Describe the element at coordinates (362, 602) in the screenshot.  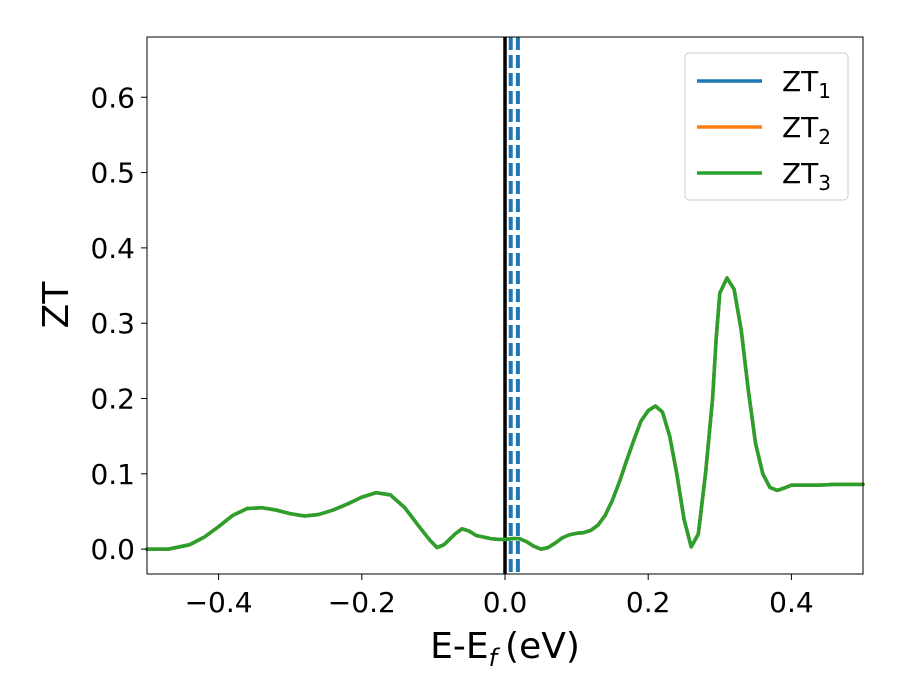
I see `x-tick-label: −0.2` at that location.